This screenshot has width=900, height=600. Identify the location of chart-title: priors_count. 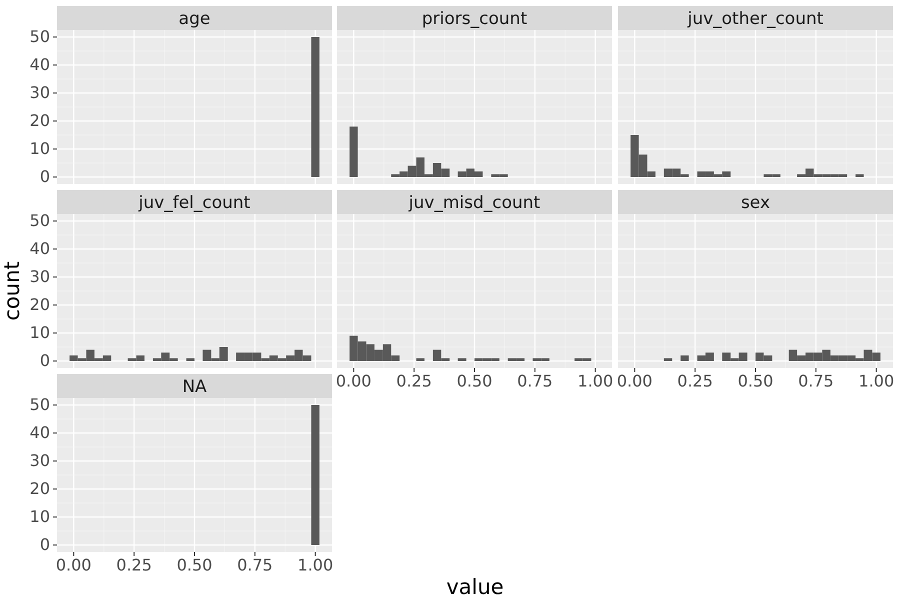
(475, 19).